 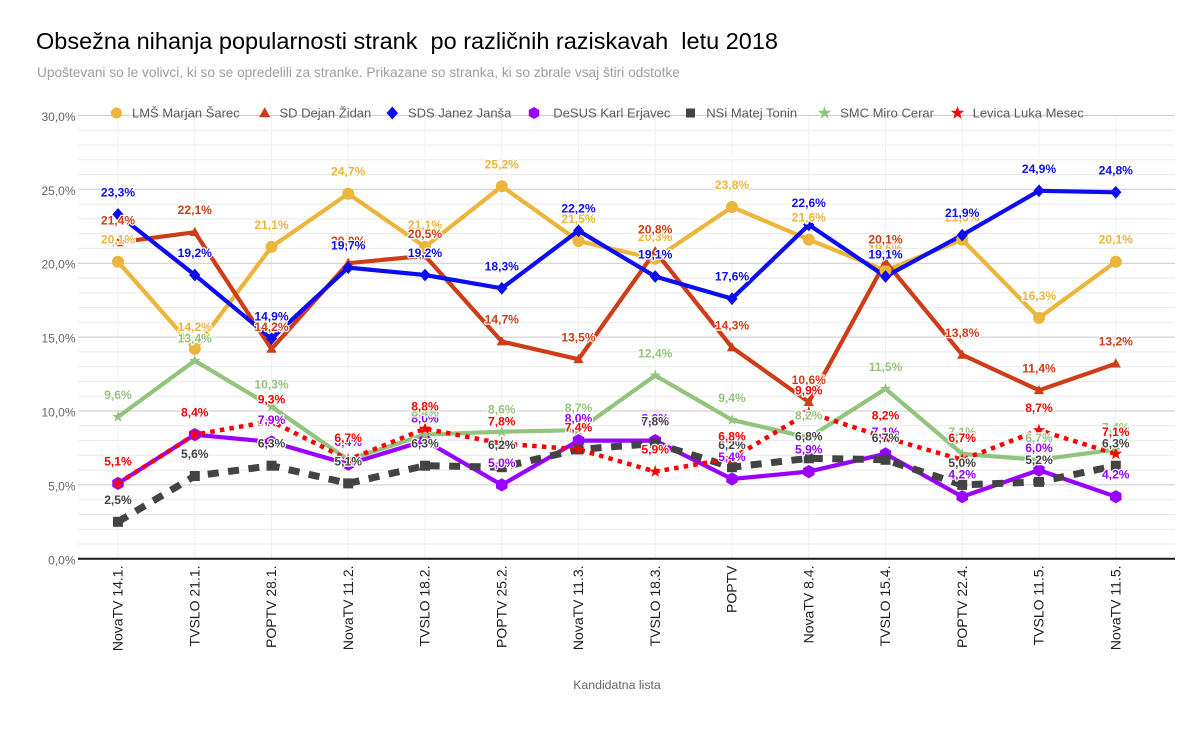 I want to click on svg-text: 20,0%, so click(x=348, y=241).